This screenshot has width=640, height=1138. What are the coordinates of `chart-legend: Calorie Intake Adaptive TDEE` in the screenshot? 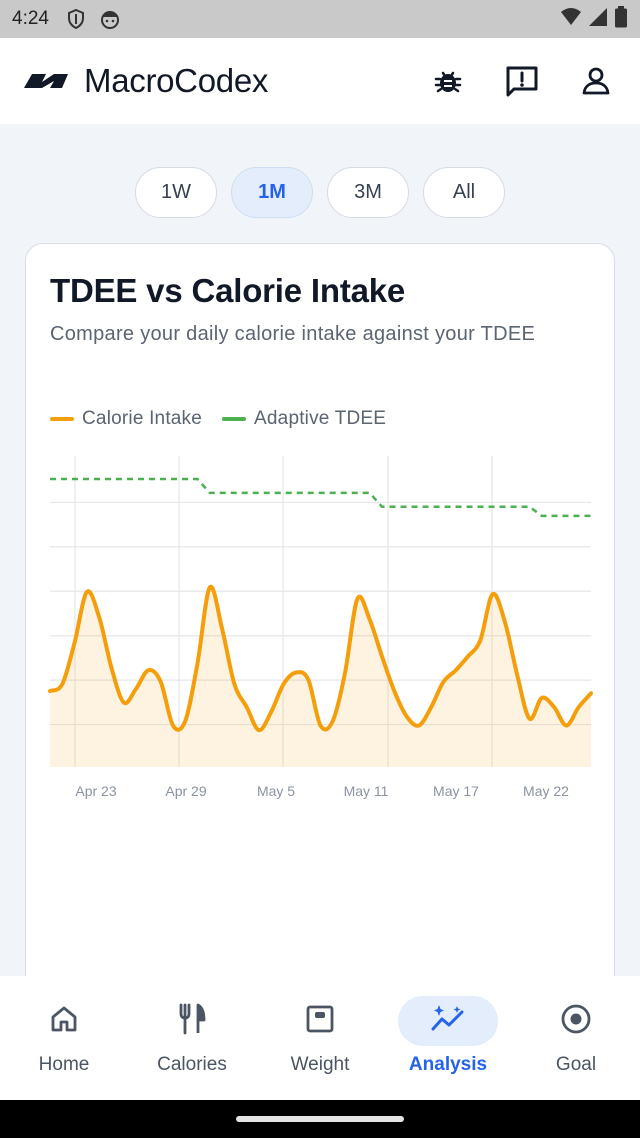 It's located at (218, 419).